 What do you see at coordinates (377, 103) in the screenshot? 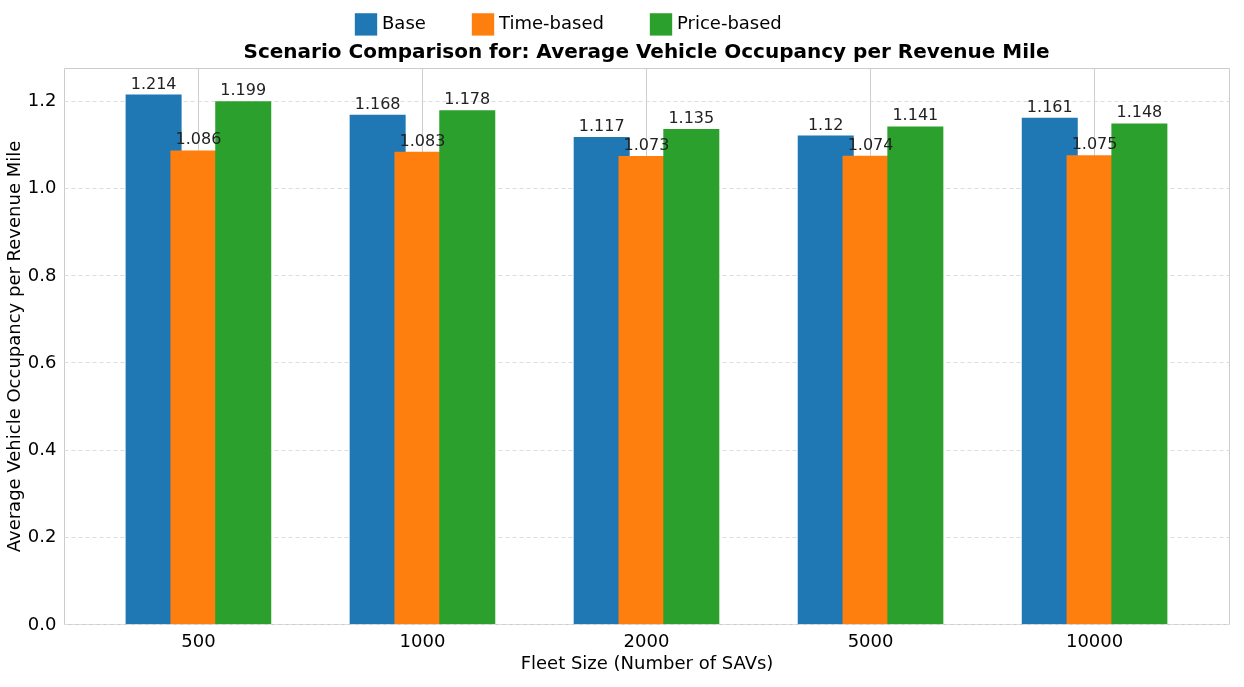
I see `data-label: 1.168` at bounding box center [377, 103].